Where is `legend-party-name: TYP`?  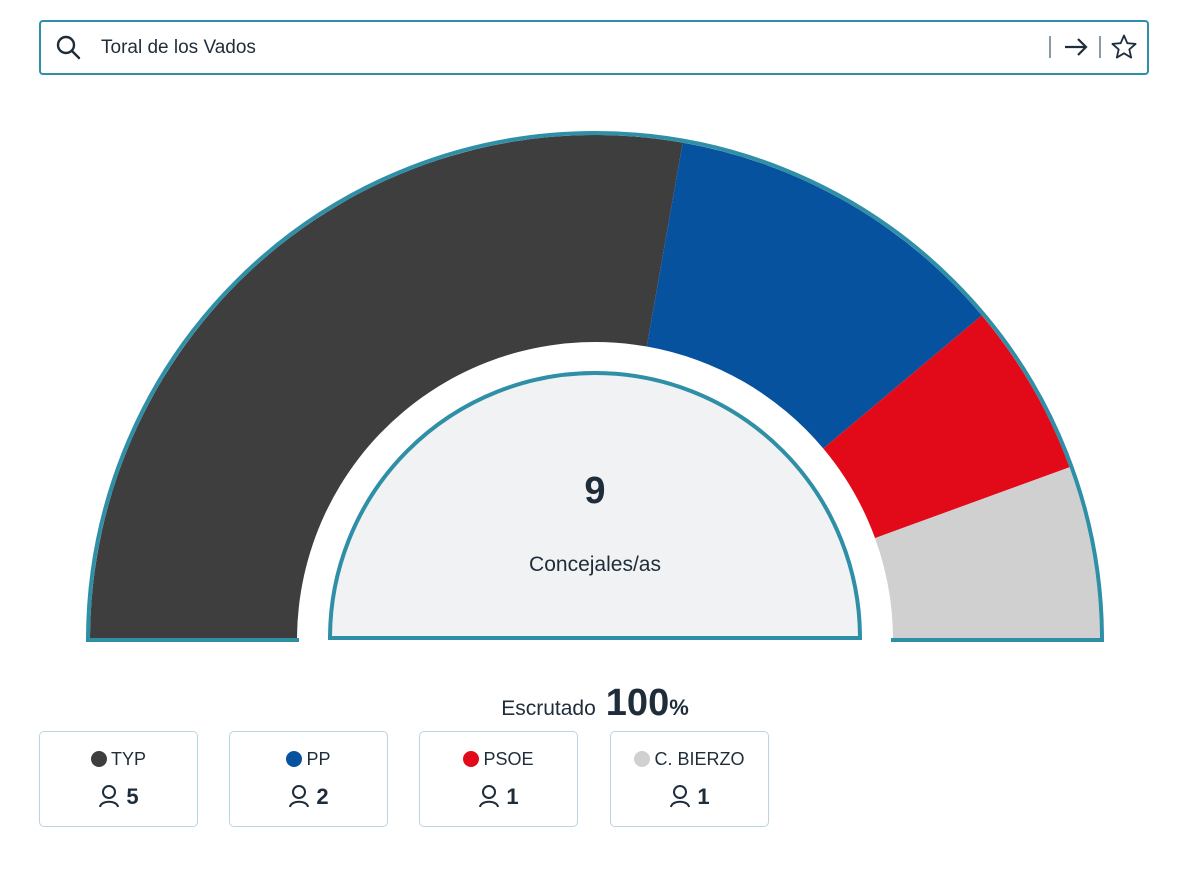
legend-party-name: TYP is located at coordinates (128, 759).